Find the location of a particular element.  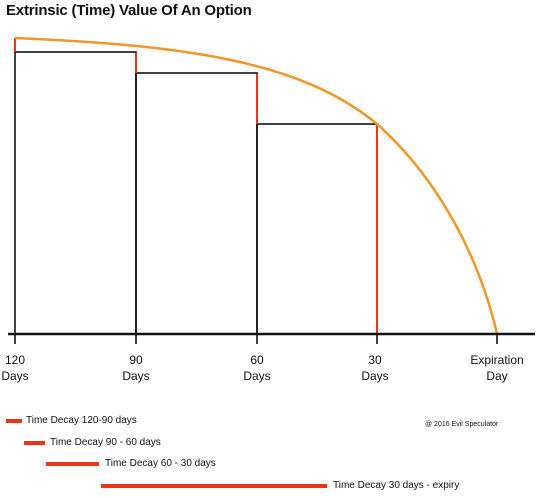

axis-label-120: 120 Days is located at coordinates (17, 368).